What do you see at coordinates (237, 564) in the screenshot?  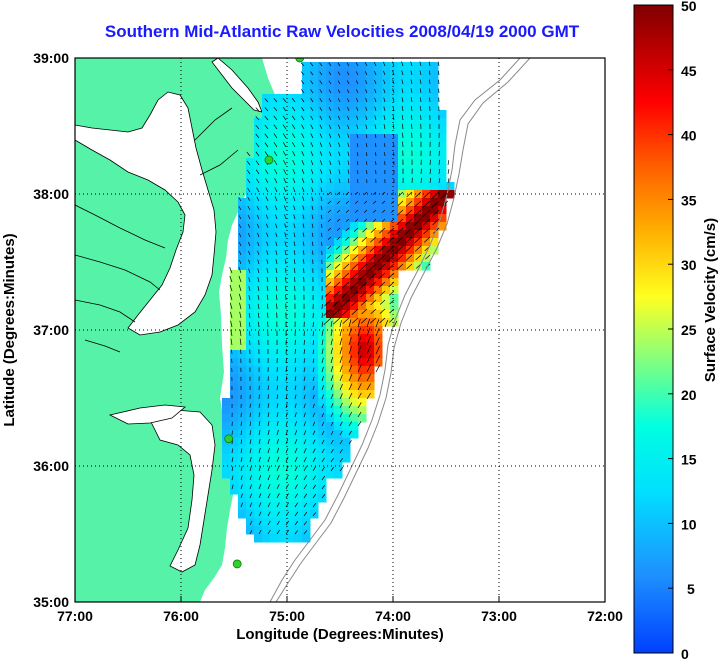 I see `hf-radar-station-marker` at bounding box center [237, 564].